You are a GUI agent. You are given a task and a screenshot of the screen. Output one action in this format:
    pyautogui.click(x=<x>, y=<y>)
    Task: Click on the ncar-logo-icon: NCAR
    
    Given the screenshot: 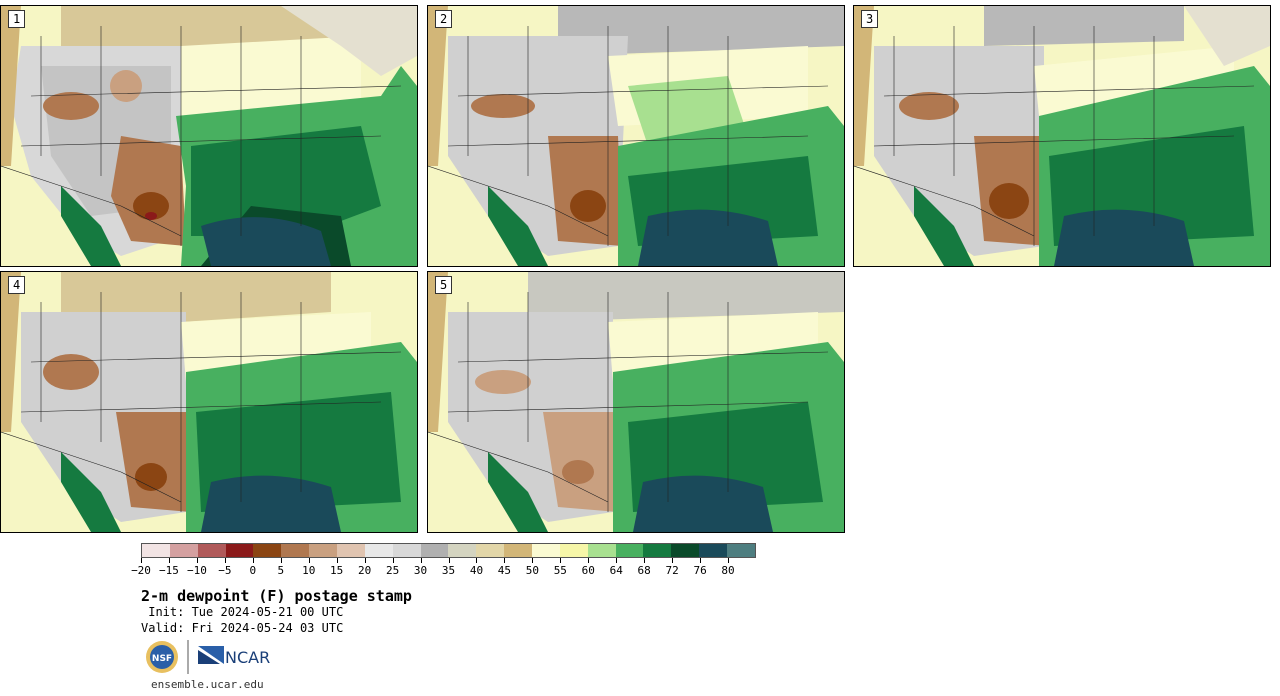 What is the action you would take?
    pyautogui.click(x=234, y=656)
    